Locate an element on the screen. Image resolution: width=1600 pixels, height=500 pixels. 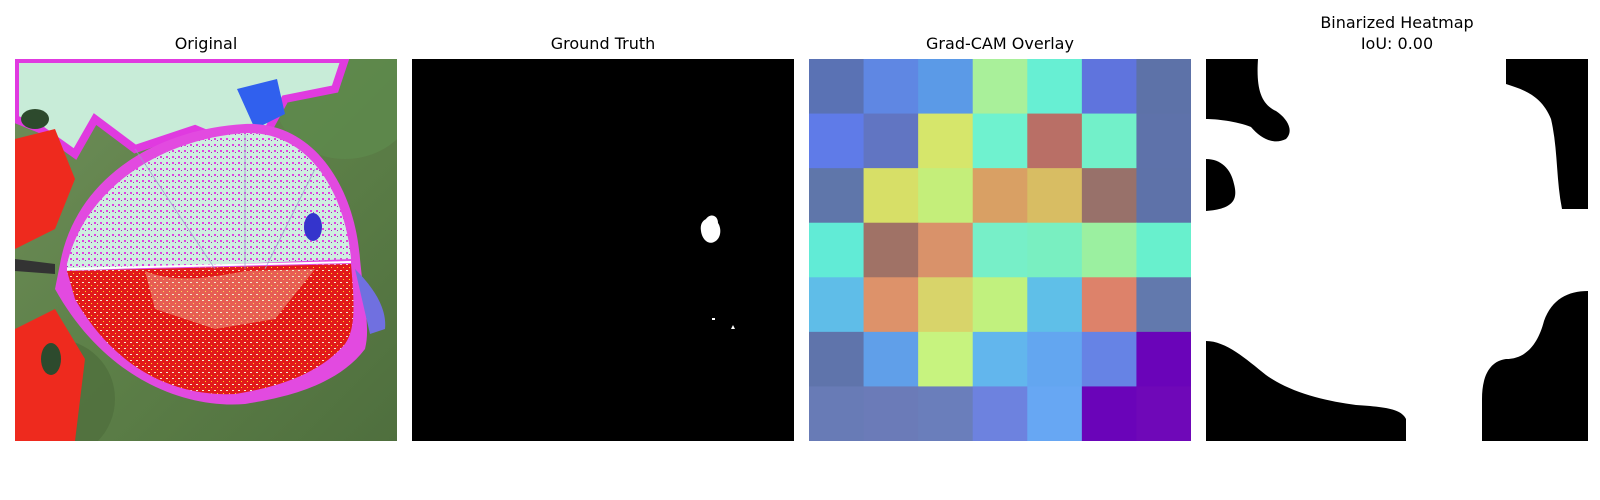
panel-title: Ground Truth is located at coordinates (603, 43).